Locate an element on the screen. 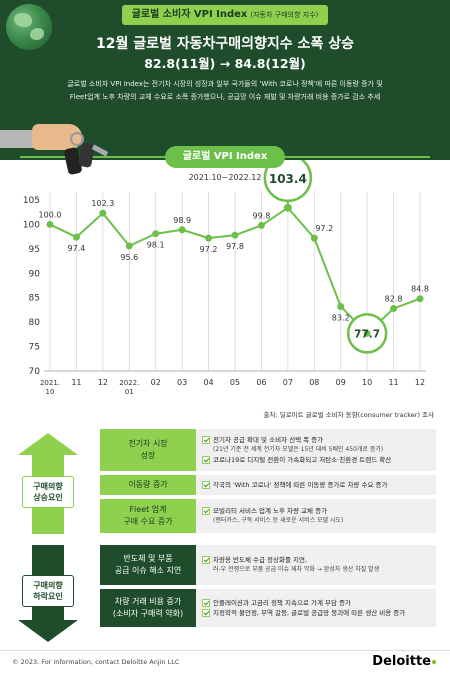 This screenshot has height=675, width=450. factor-details: 각국의 'With 코로나' 정책에 따른 이동량 증가로 차량 수요 증가 is located at coordinates (316, 485).